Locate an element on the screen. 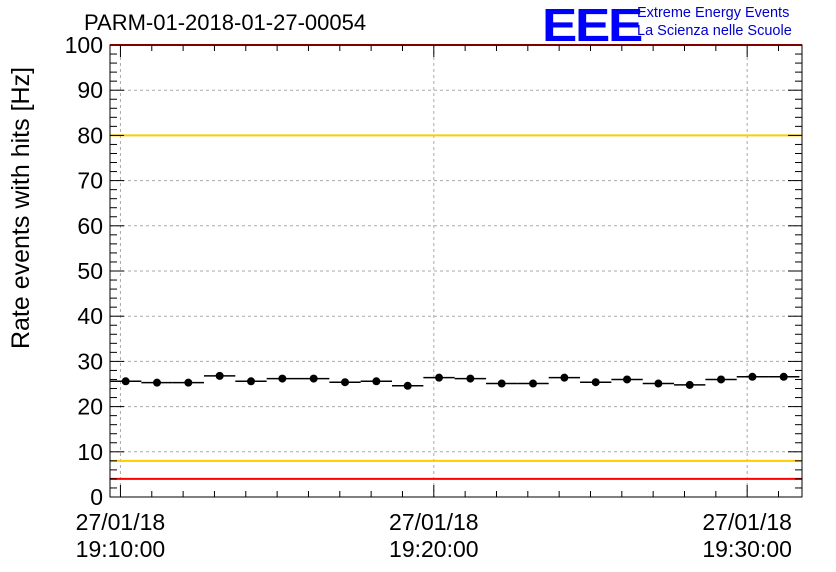 Image resolution: width=836 pixels, height=572 pixels. y-tick-label: 10 is located at coordinates (90, 452).